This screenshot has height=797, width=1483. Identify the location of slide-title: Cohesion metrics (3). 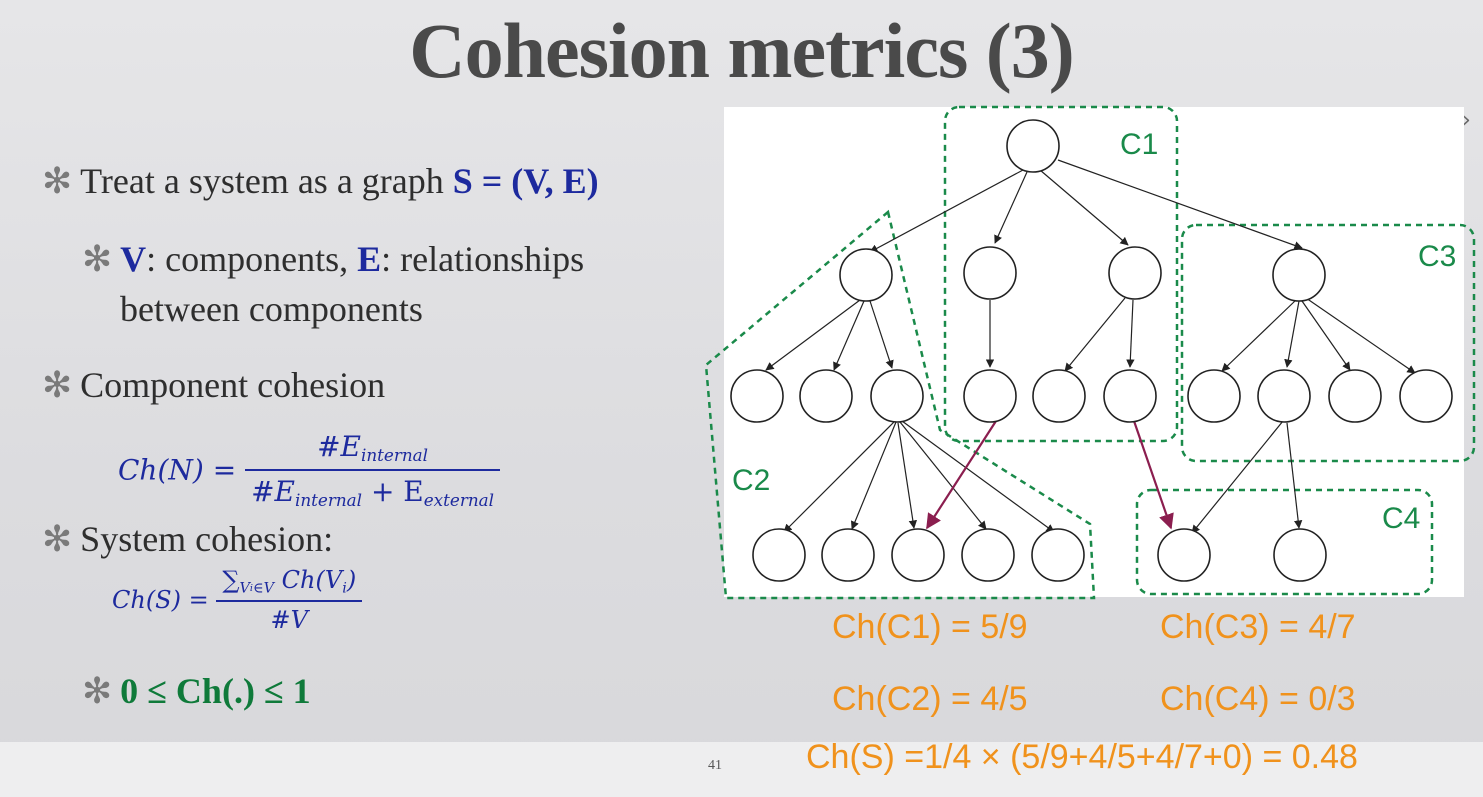
(742, 50).